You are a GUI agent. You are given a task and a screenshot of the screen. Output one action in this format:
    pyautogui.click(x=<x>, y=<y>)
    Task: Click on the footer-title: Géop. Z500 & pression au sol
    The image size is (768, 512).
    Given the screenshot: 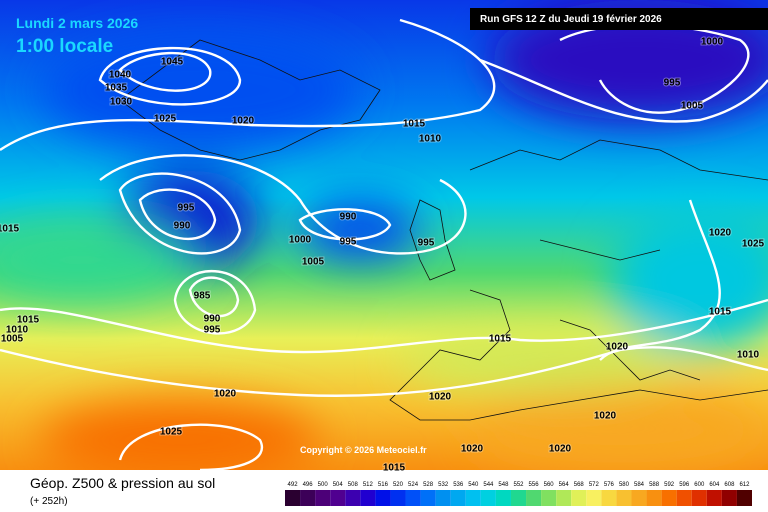 What is the action you would take?
    pyautogui.click(x=122, y=483)
    